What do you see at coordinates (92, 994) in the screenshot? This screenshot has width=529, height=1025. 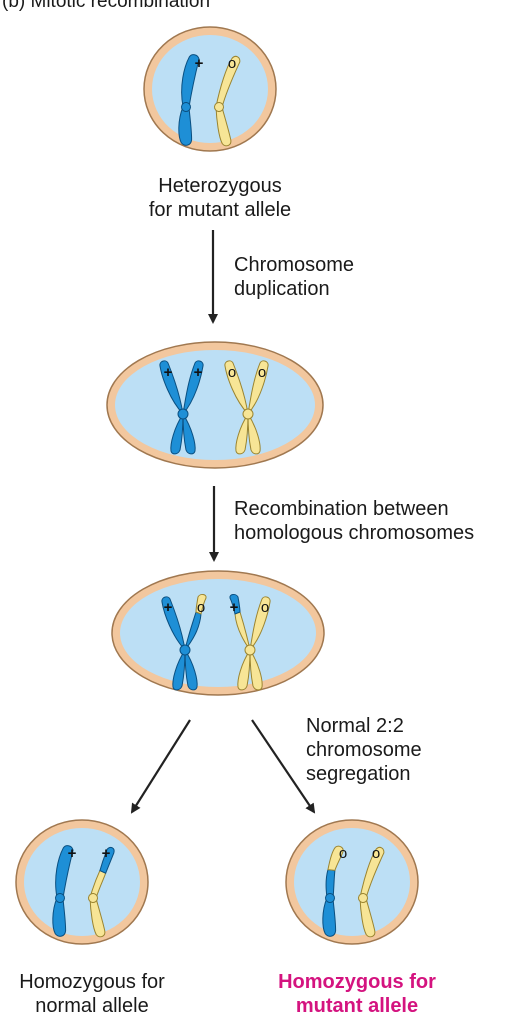 I see `label-homozygous-normal: Homozygous for normal allele` at bounding box center [92, 994].